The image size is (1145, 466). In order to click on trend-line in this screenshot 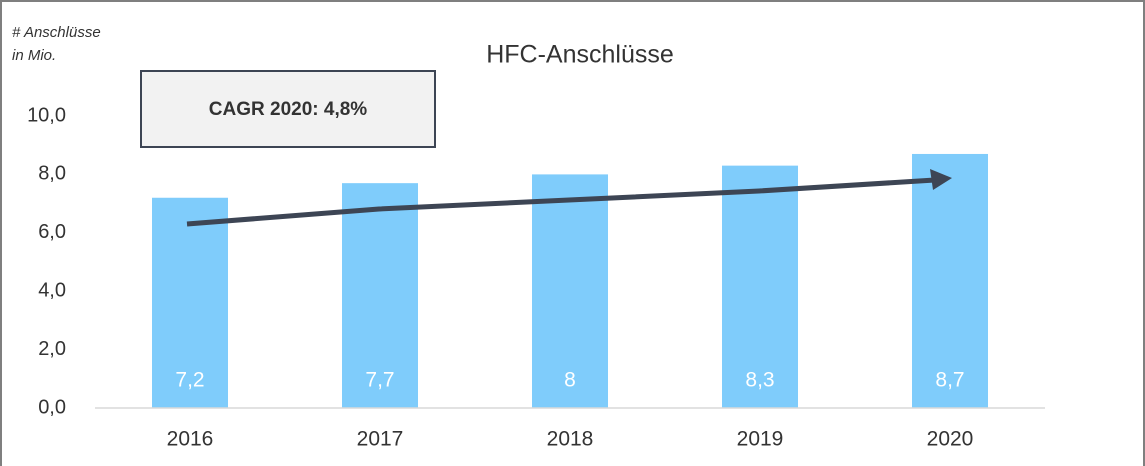, I will do `click(561, 202)`.